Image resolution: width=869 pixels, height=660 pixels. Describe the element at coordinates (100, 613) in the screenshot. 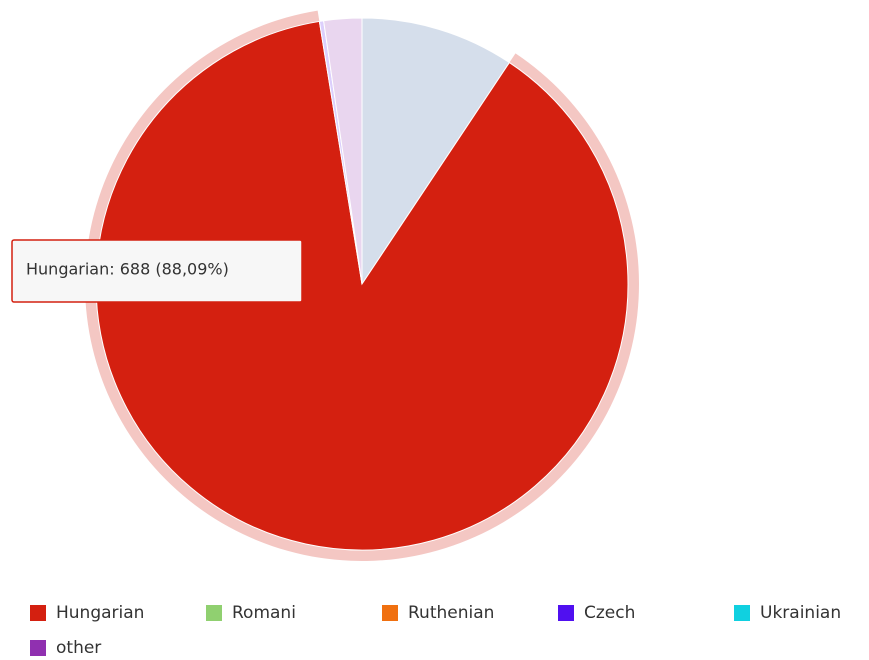

I see `legend-label: Hungarian` at that location.